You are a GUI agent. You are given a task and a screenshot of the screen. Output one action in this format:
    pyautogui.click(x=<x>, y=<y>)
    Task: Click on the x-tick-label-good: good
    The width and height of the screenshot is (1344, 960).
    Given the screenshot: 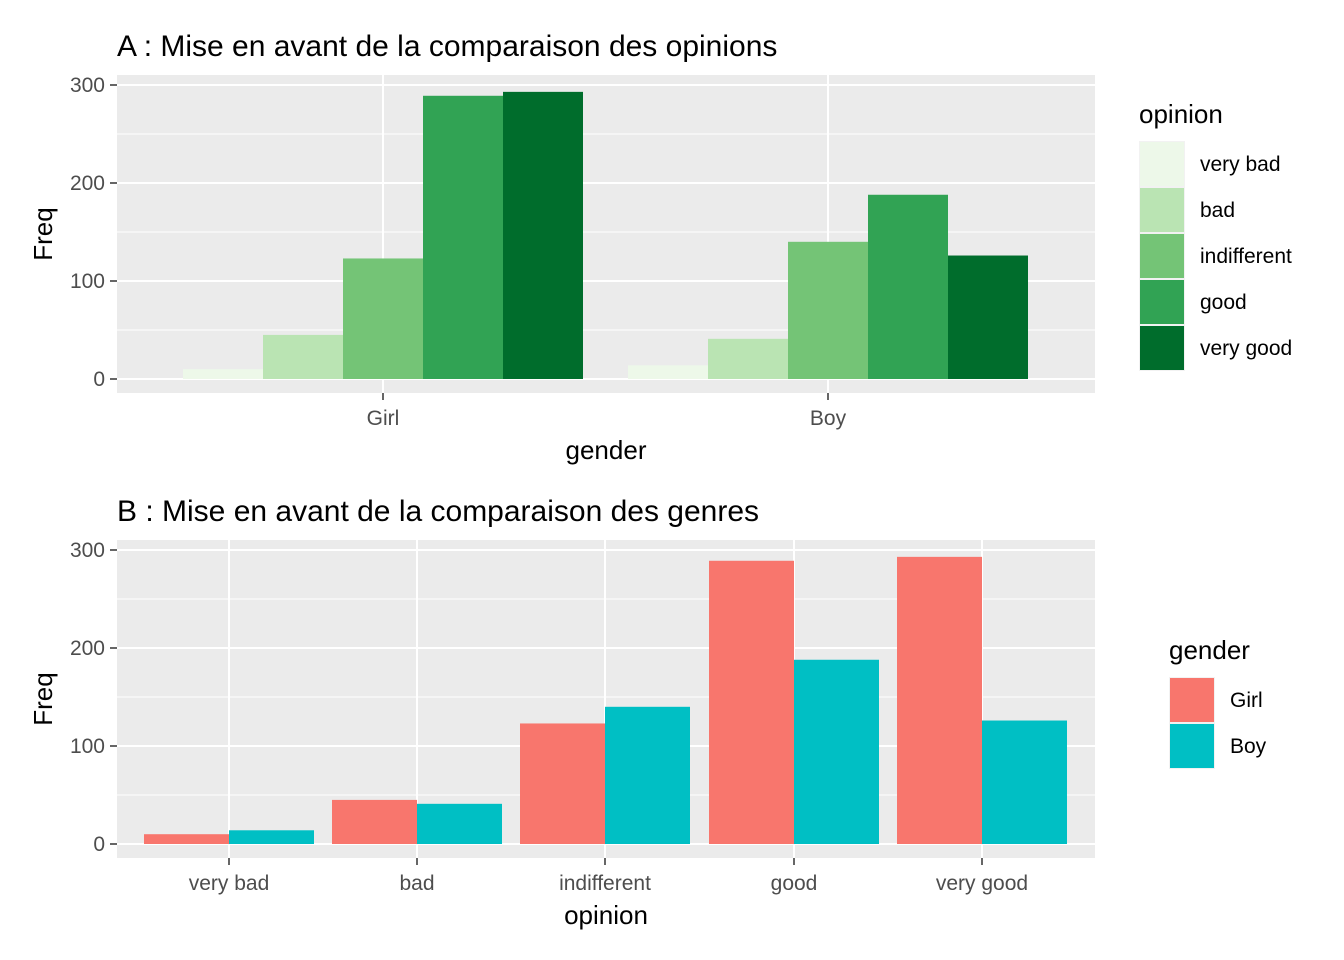 What is the action you would take?
    pyautogui.click(x=794, y=883)
    